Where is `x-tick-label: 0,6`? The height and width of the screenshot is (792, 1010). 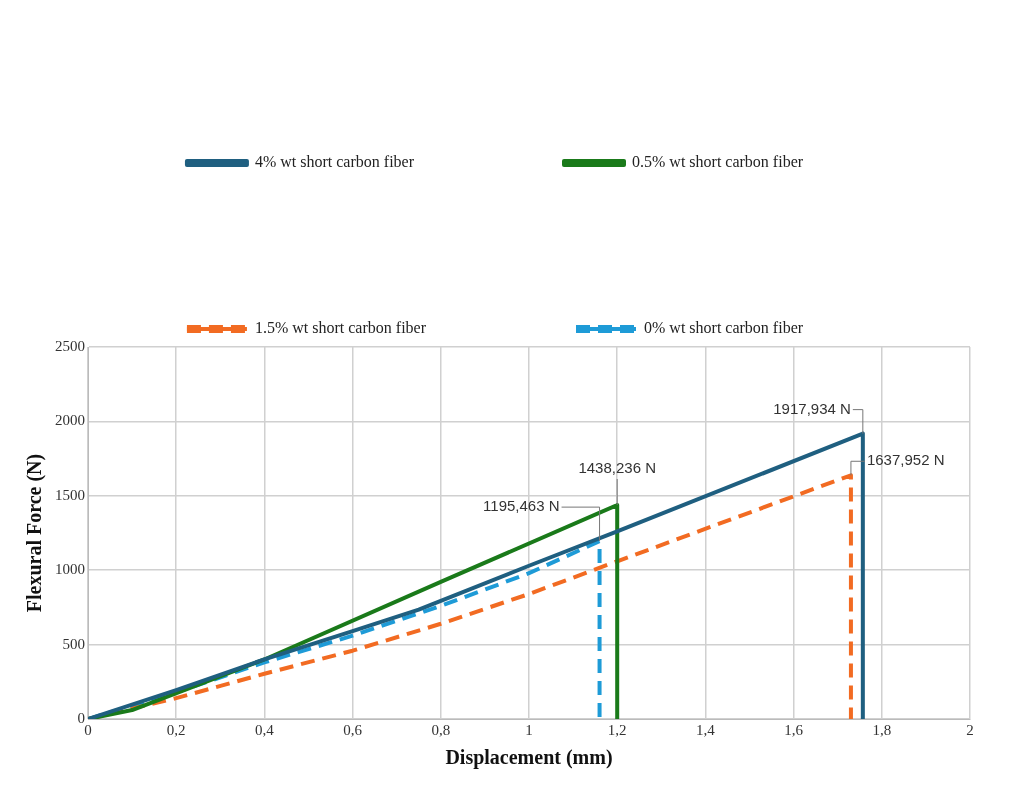
x-tick-label: 0,6 is located at coordinates (353, 729).